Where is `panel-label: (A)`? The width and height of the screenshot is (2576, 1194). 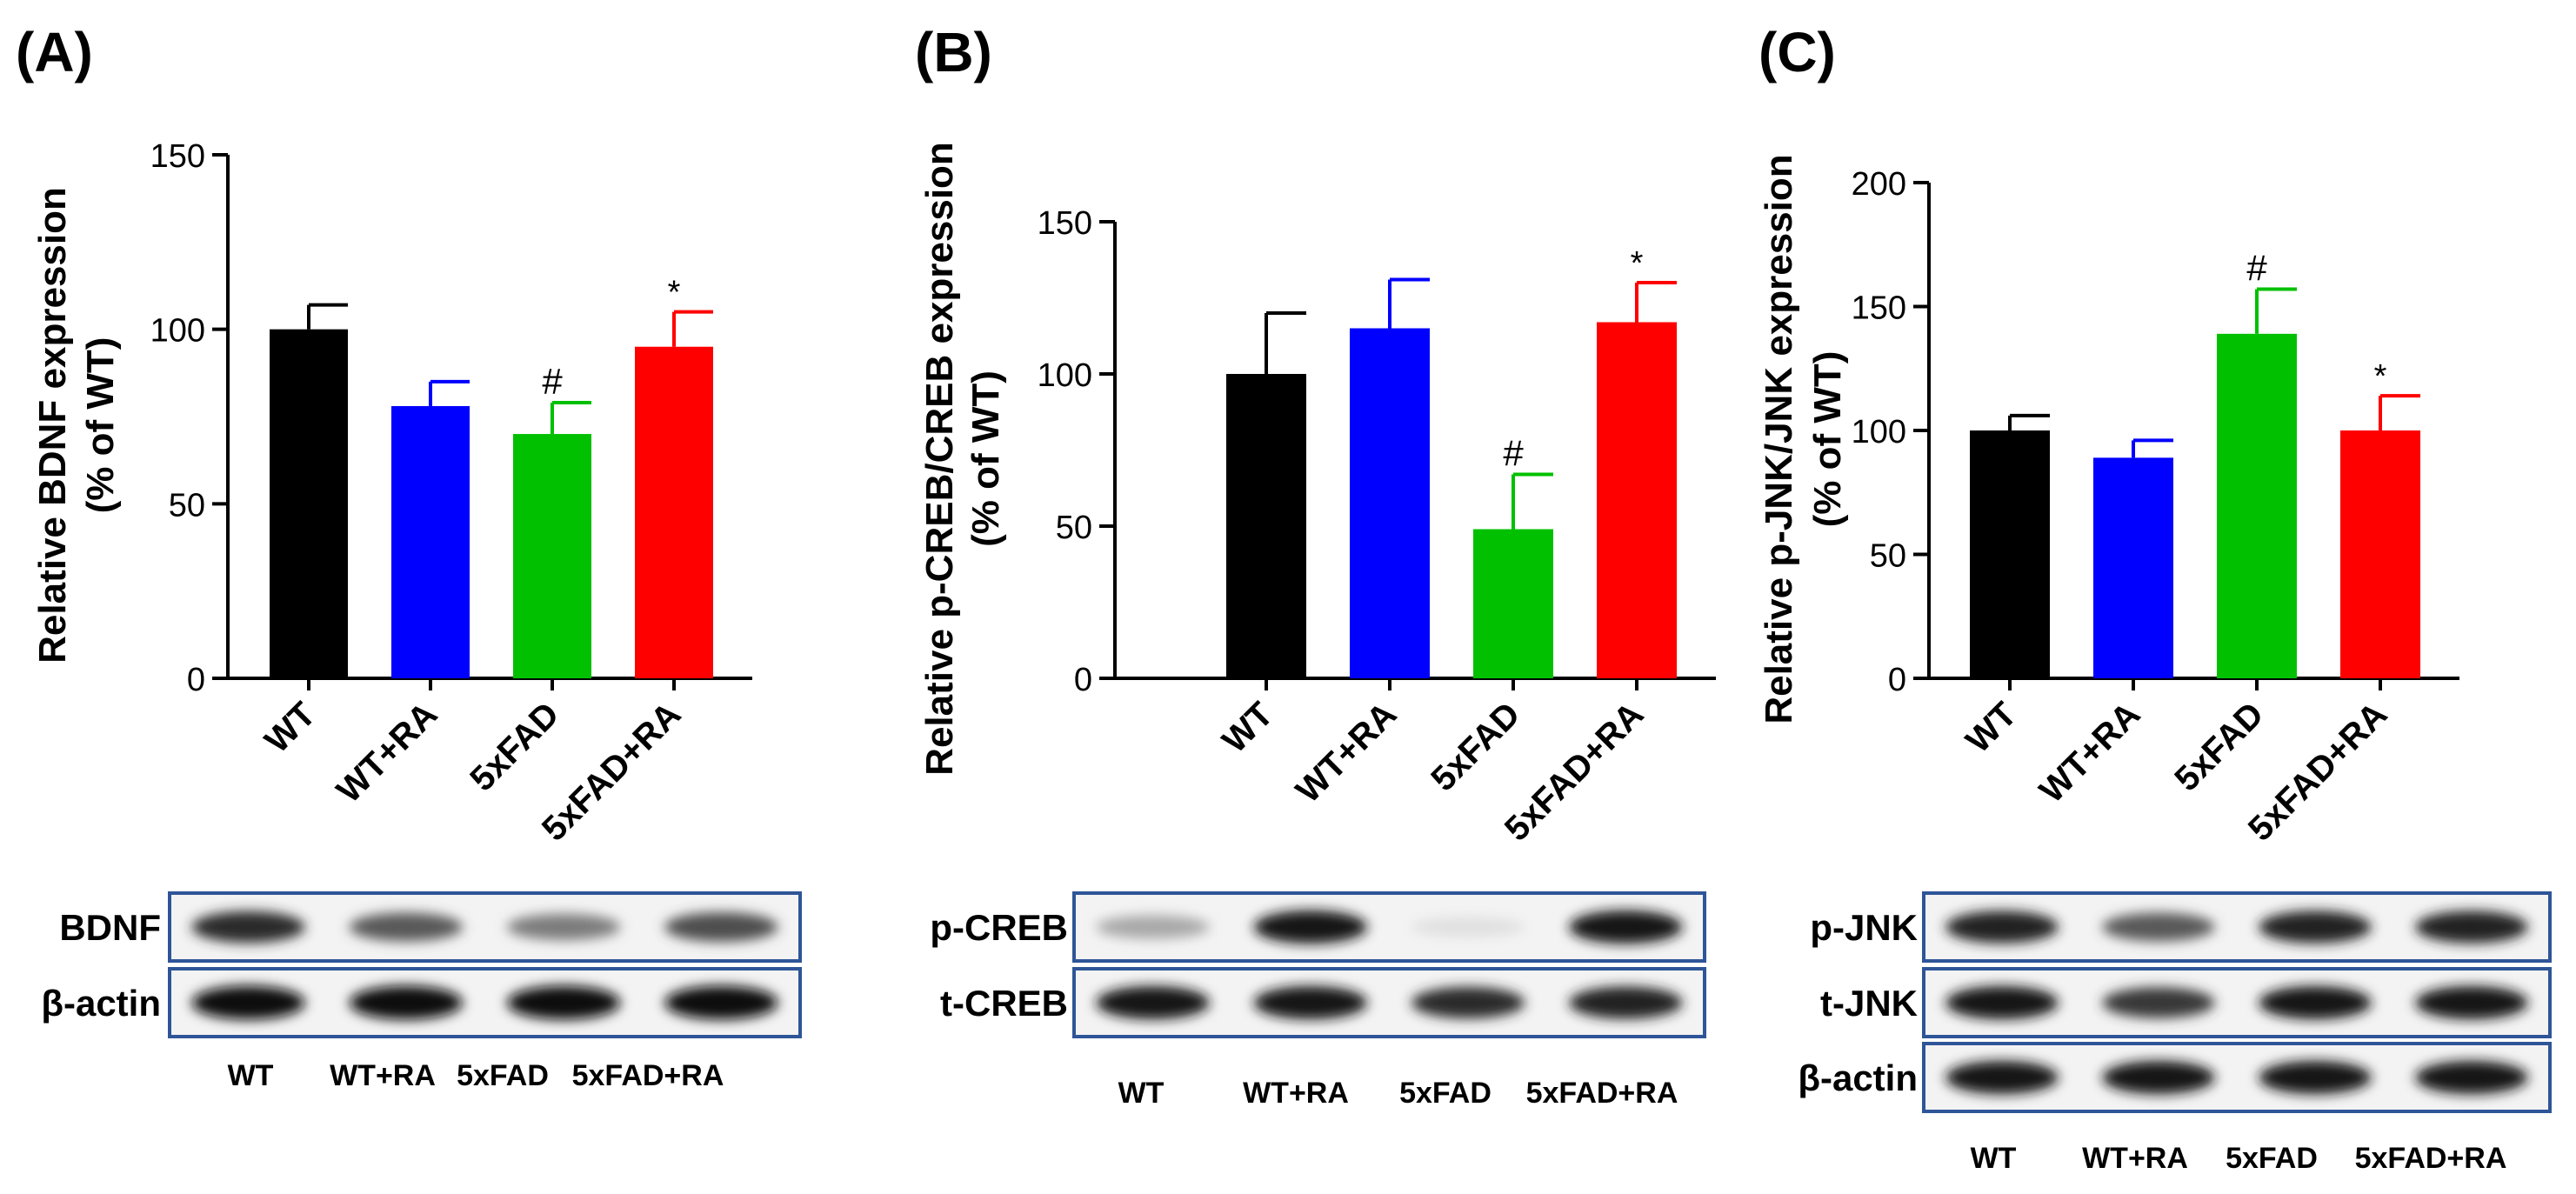 panel-label: (A) is located at coordinates (54, 52).